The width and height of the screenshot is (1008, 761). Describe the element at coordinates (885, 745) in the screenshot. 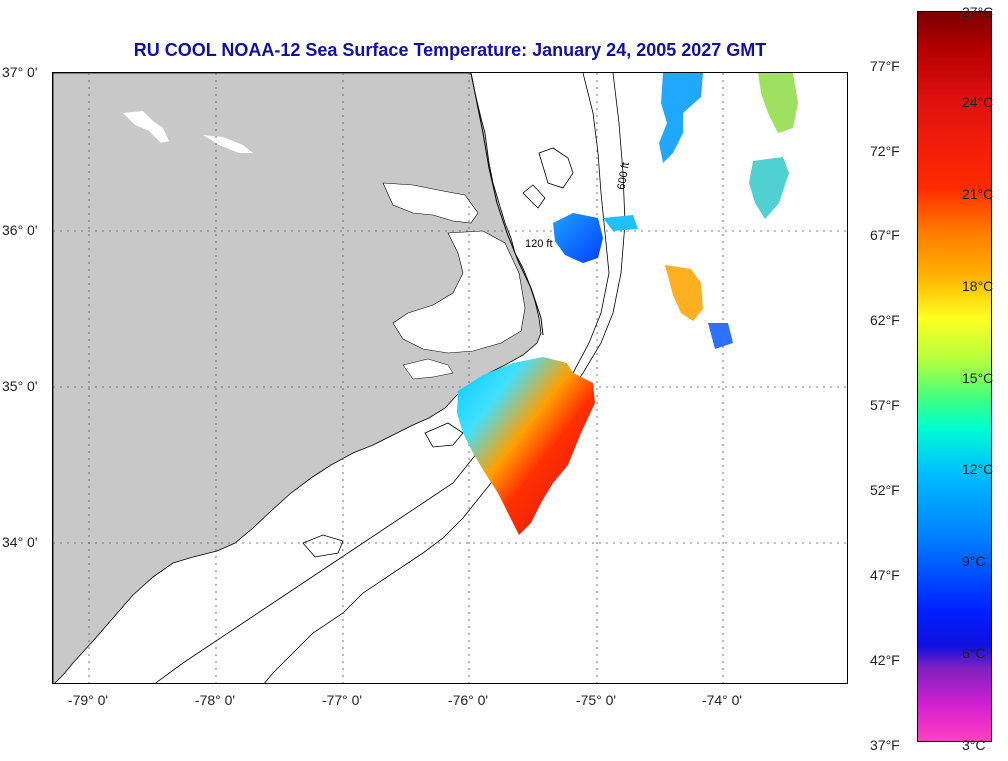

I see `colorbar-f-label: 37°F` at that location.